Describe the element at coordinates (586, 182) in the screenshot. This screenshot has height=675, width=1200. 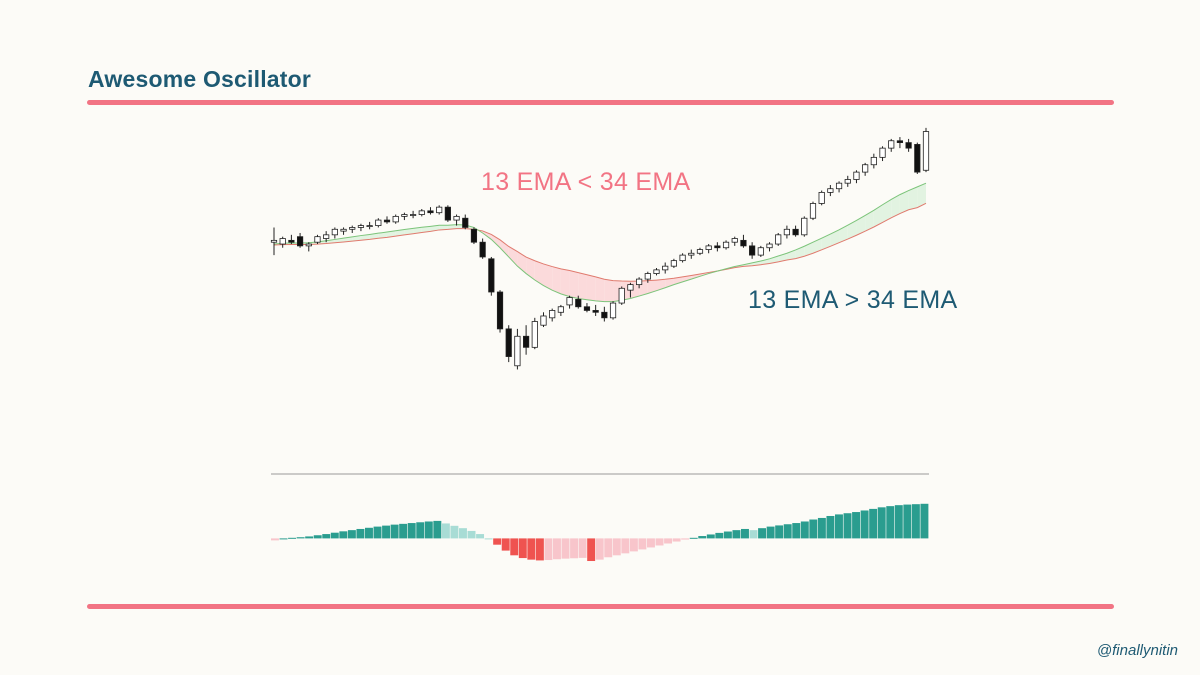
I see `ema-below-label: 13 EMA < 34 EMA` at that location.